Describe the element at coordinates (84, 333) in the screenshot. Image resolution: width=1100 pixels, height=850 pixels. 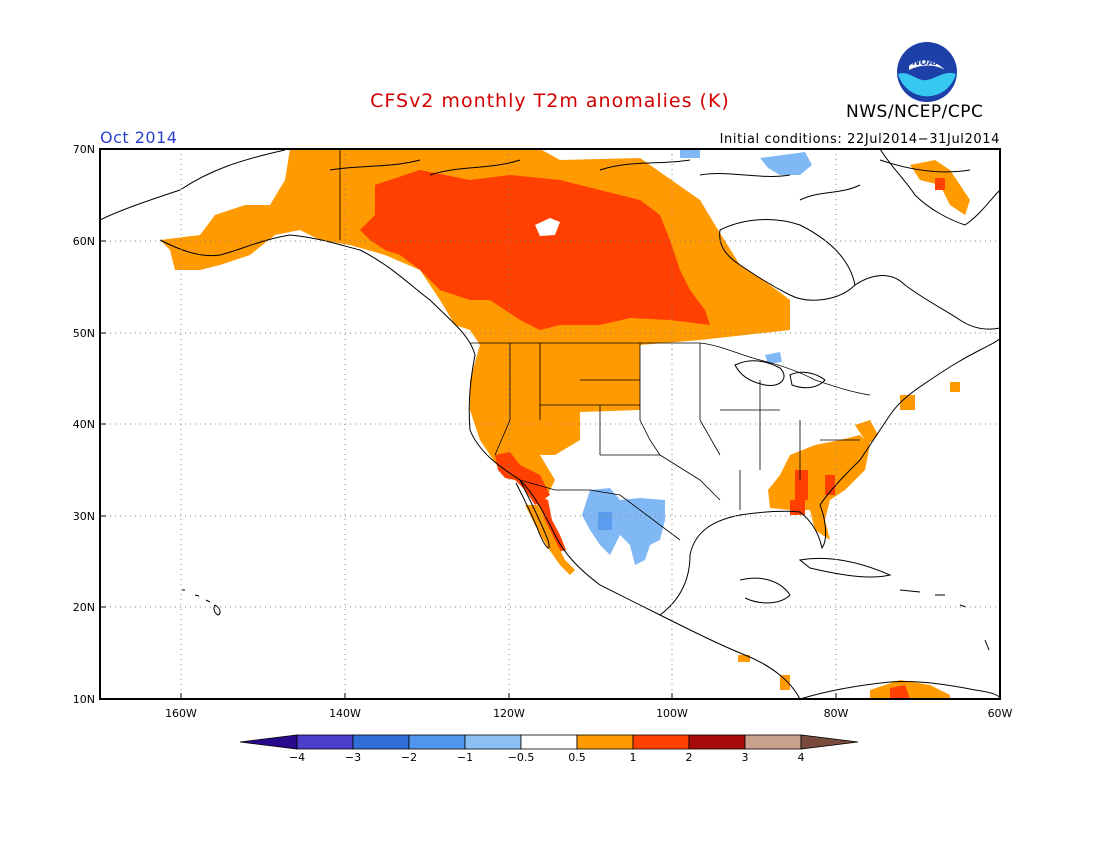
I see `lat-tick-label: 50N` at that location.